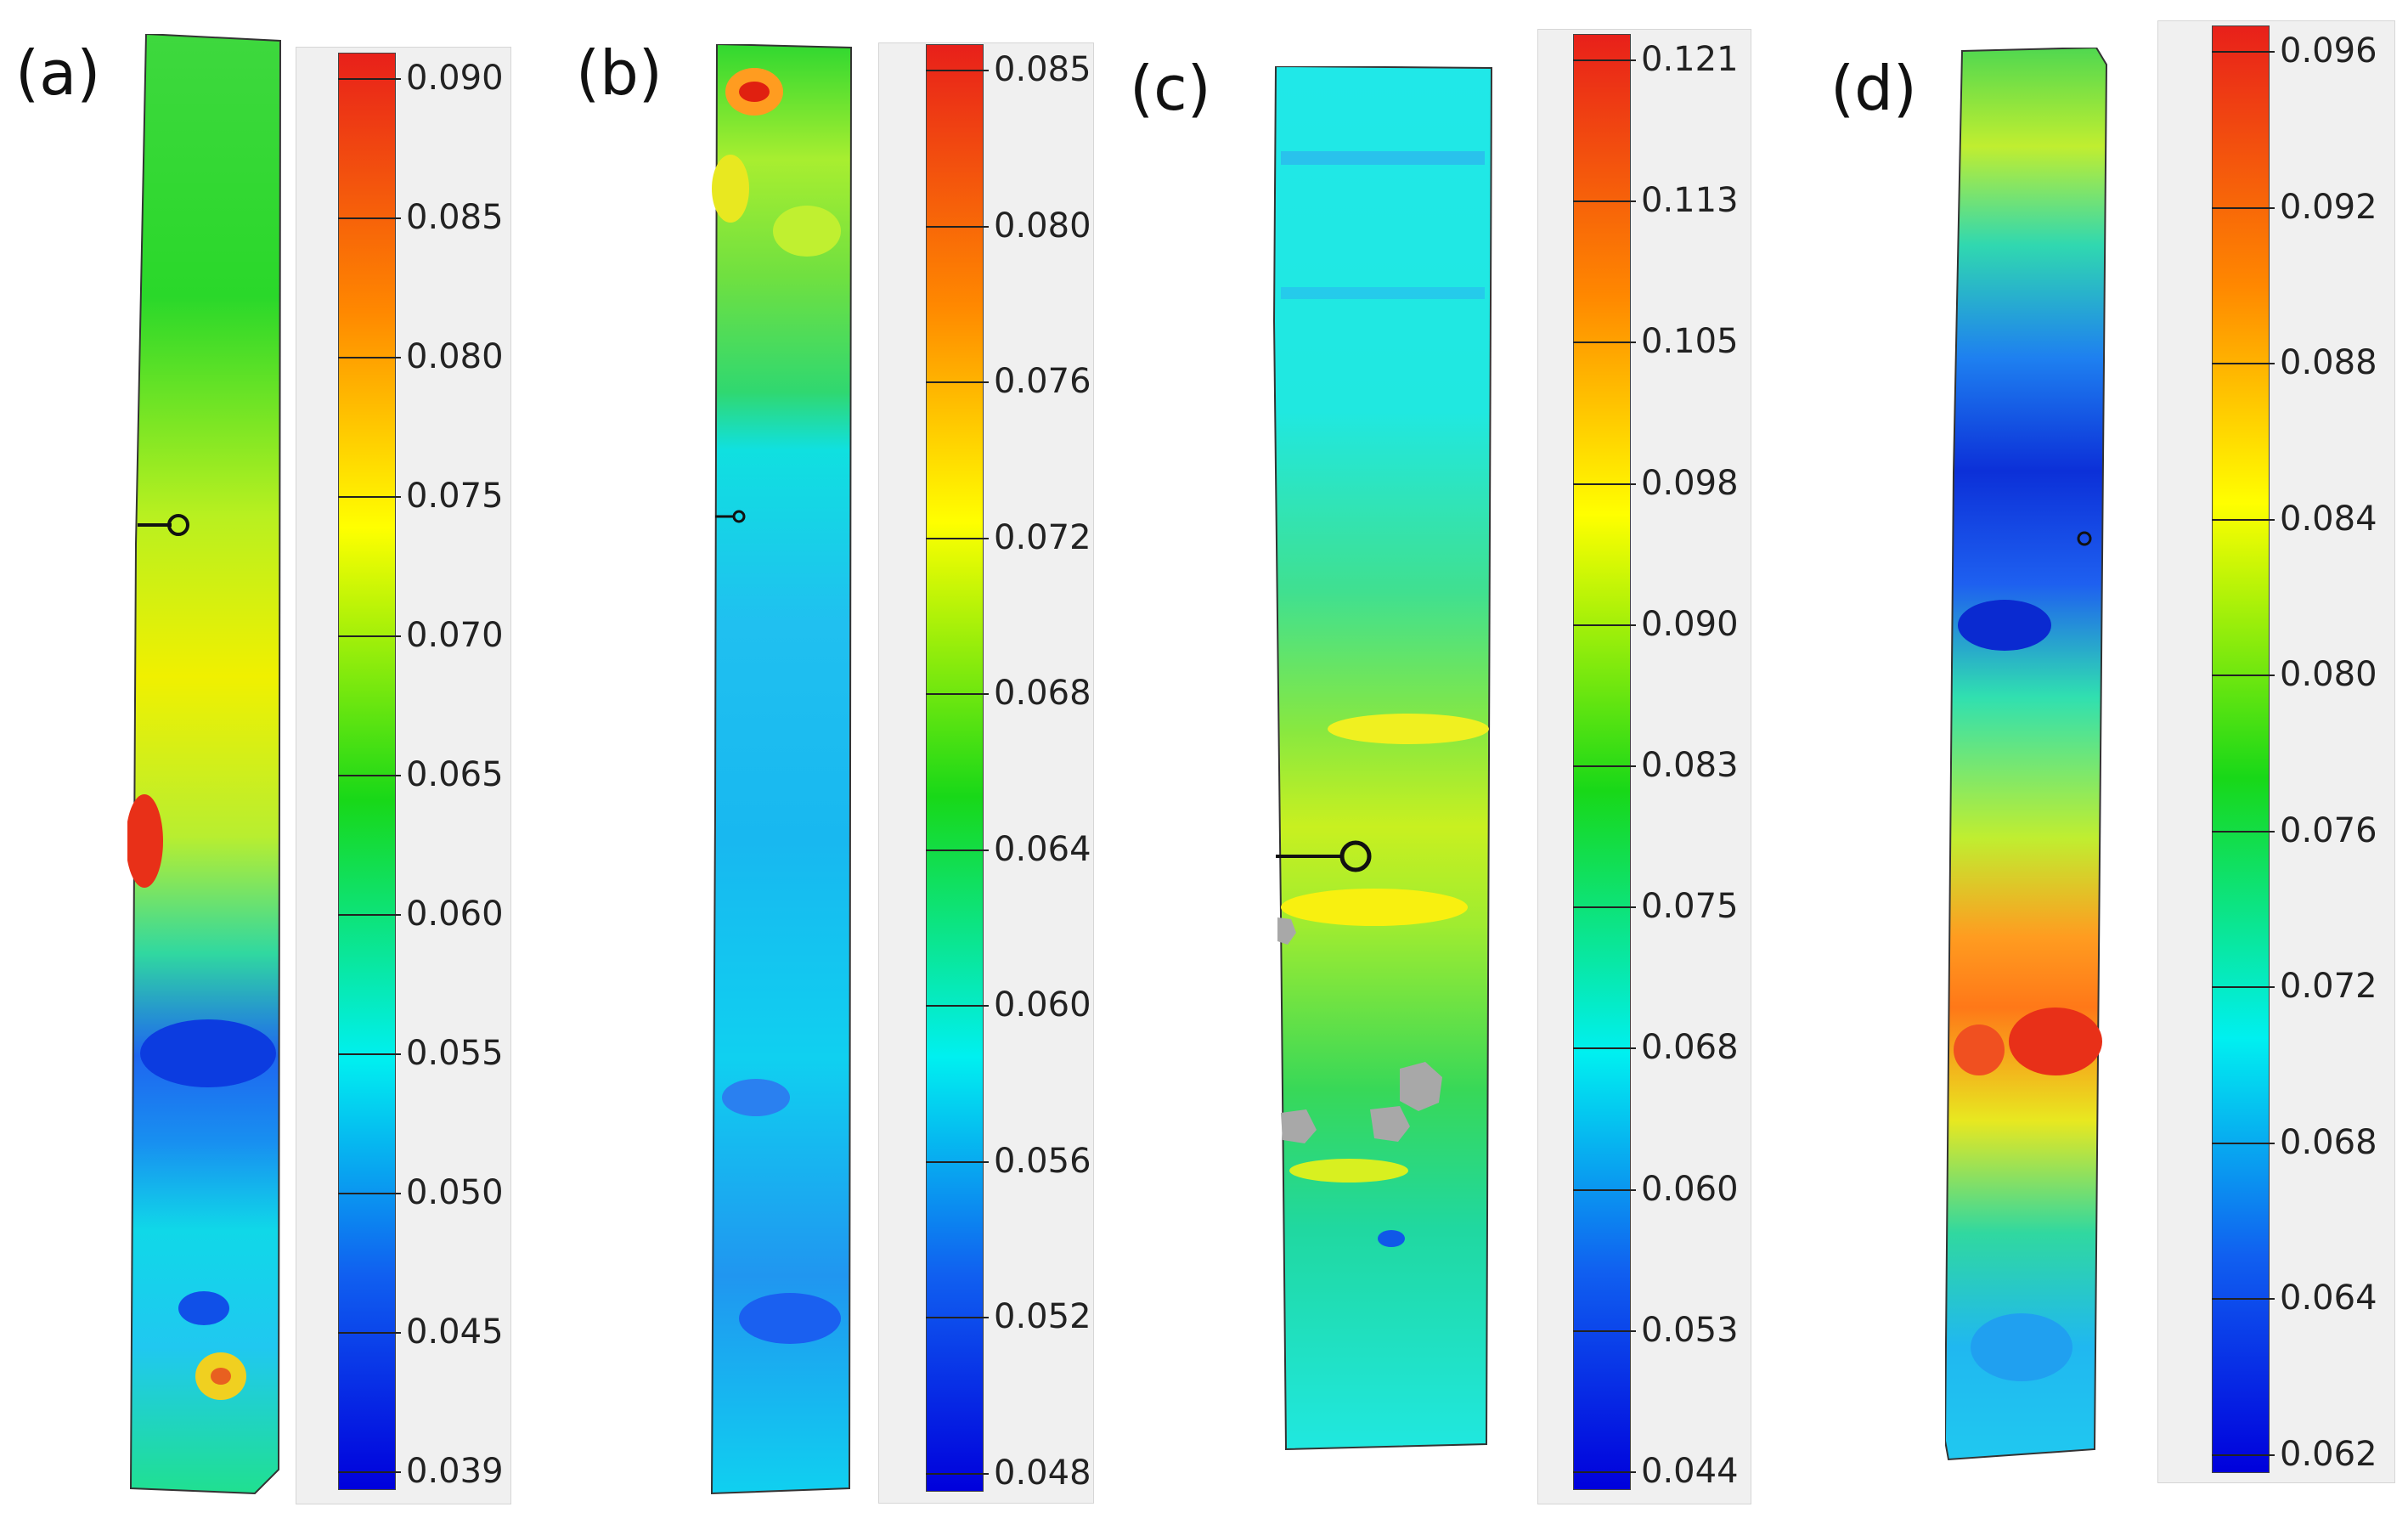 This screenshot has height=1524, width=2408. I want to click on colorbar-tick-label: 0.050, so click(455, 1192).